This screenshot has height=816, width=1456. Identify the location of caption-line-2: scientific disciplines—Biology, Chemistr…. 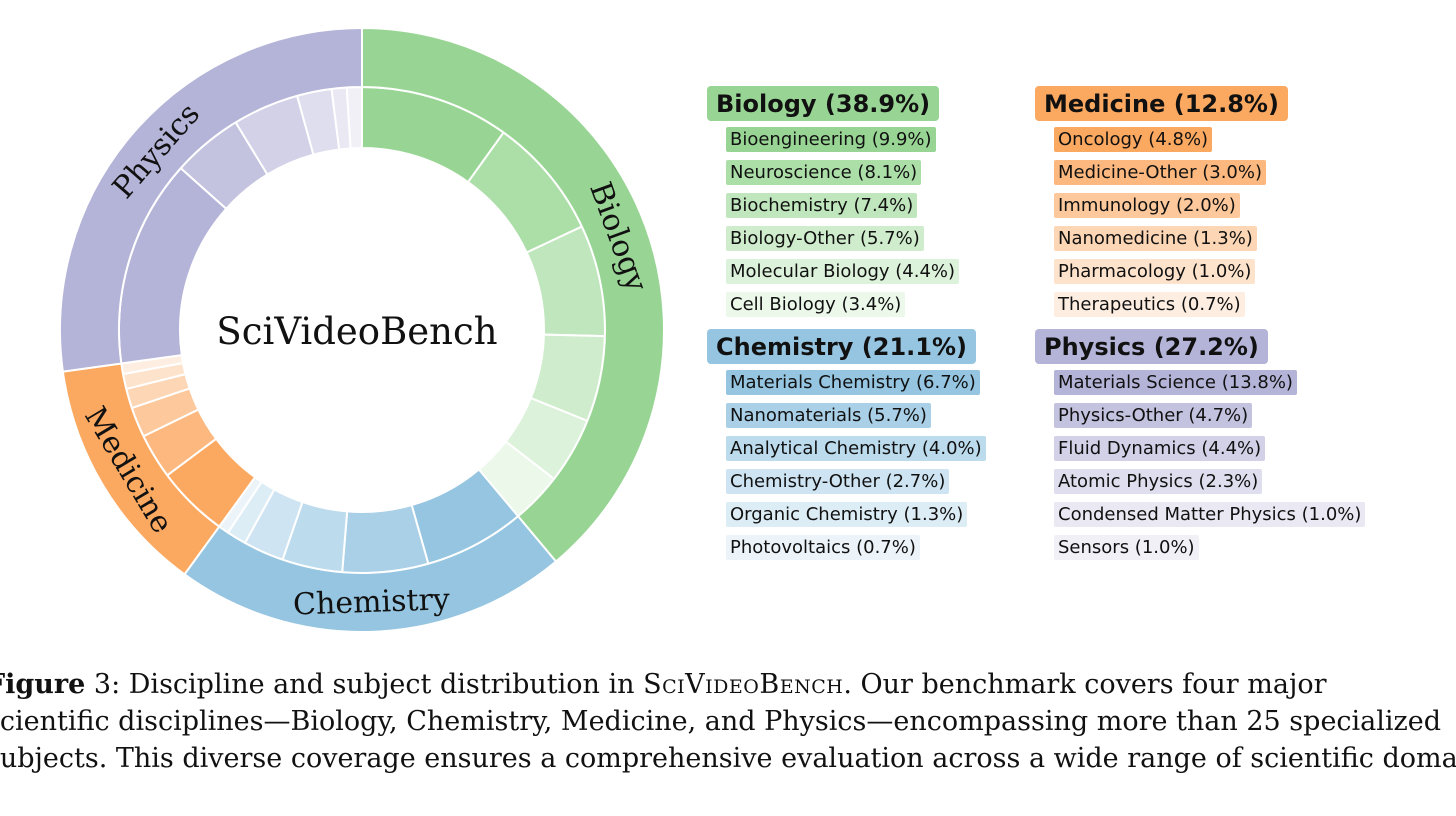
(721, 721).